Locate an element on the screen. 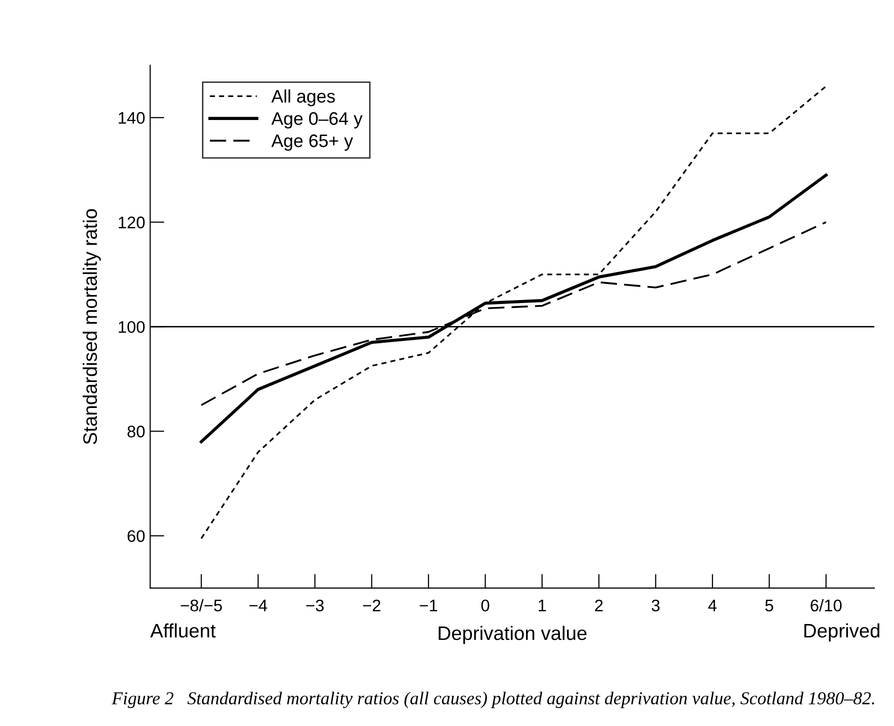 The width and height of the screenshot is (894, 726). y-tick-label: 80 is located at coordinates (136, 432).